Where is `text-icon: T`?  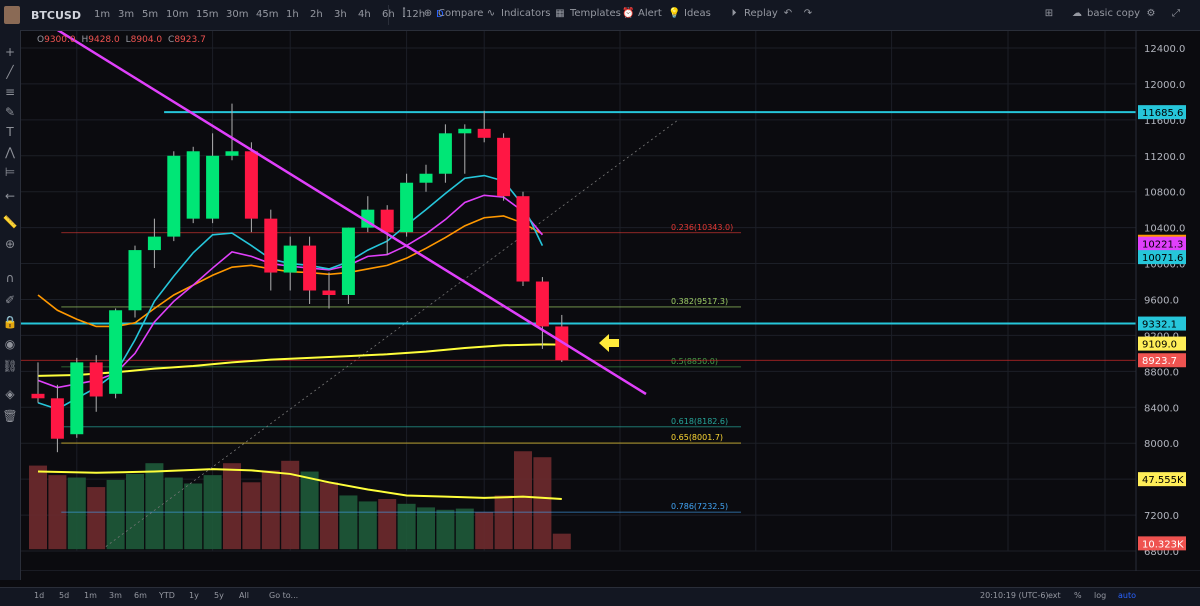
text-icon: T is located at coordinates (10, 132).